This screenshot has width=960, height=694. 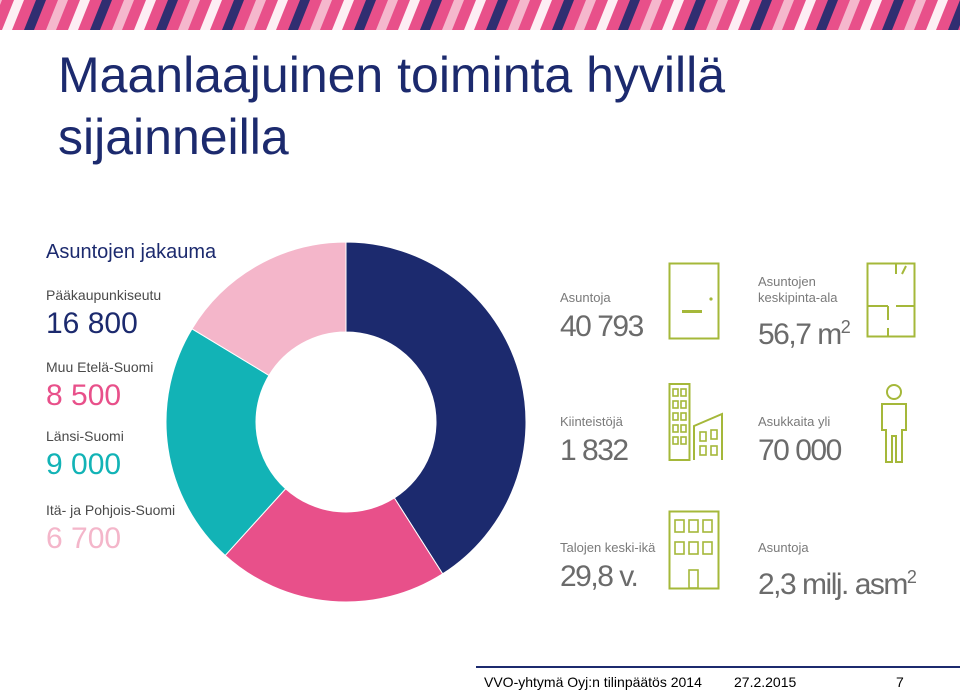 I want to click on stat-value: 70 000, so click(x=800, y=450).